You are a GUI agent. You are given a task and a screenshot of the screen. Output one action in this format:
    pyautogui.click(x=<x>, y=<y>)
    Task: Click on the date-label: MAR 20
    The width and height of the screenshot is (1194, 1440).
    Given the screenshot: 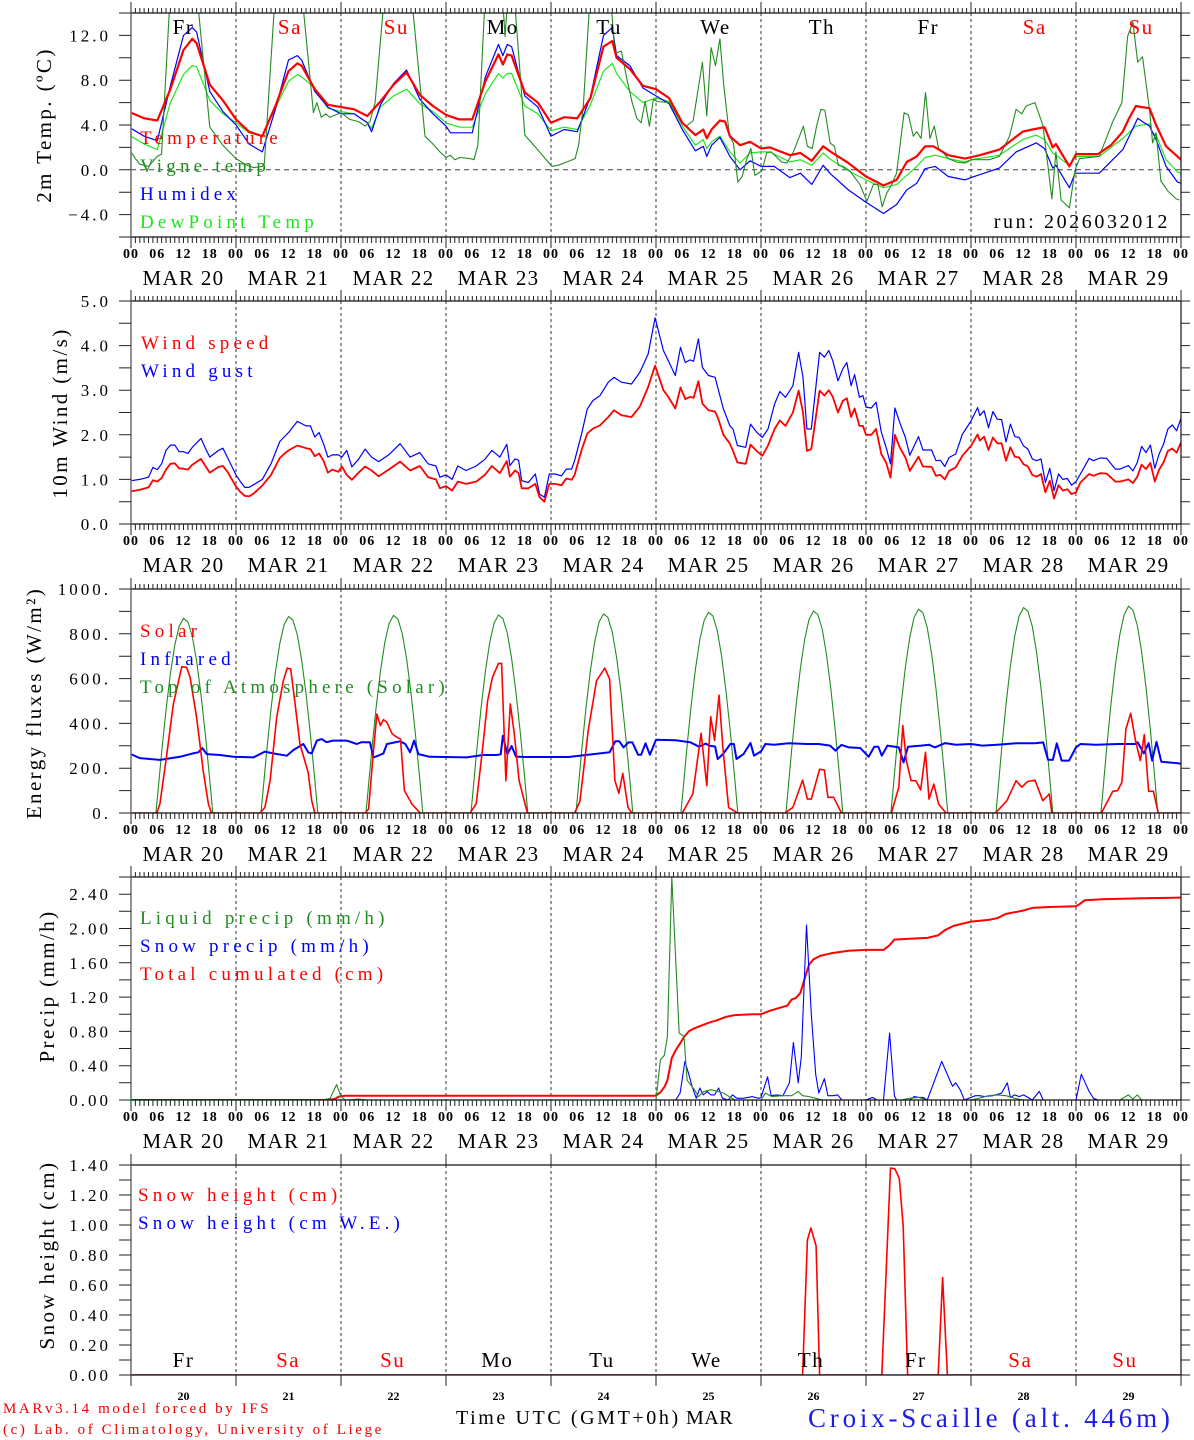 What is the action you would take?
    pyautogui.click(x=184, y=565)
    